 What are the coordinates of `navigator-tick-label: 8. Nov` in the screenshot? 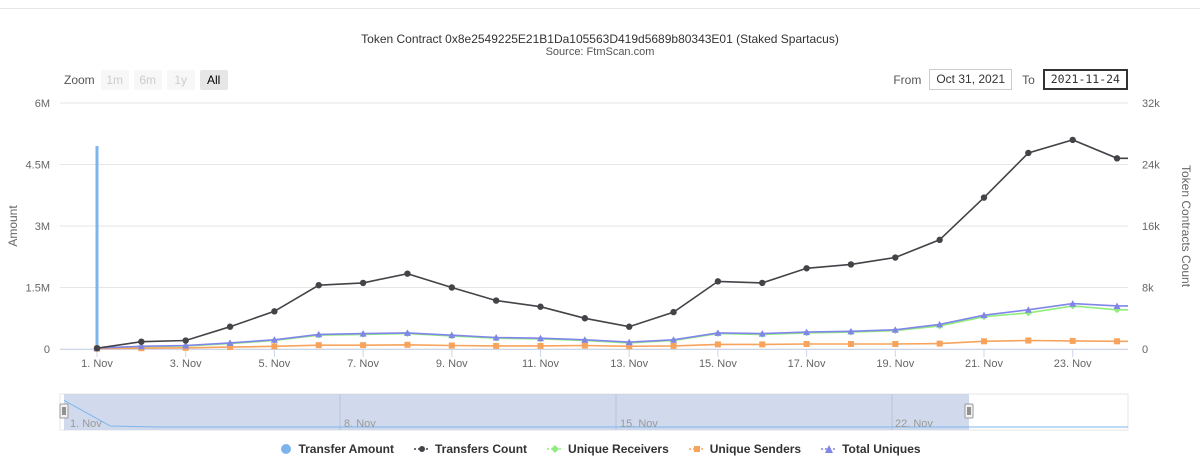 It's located at (360, 424).